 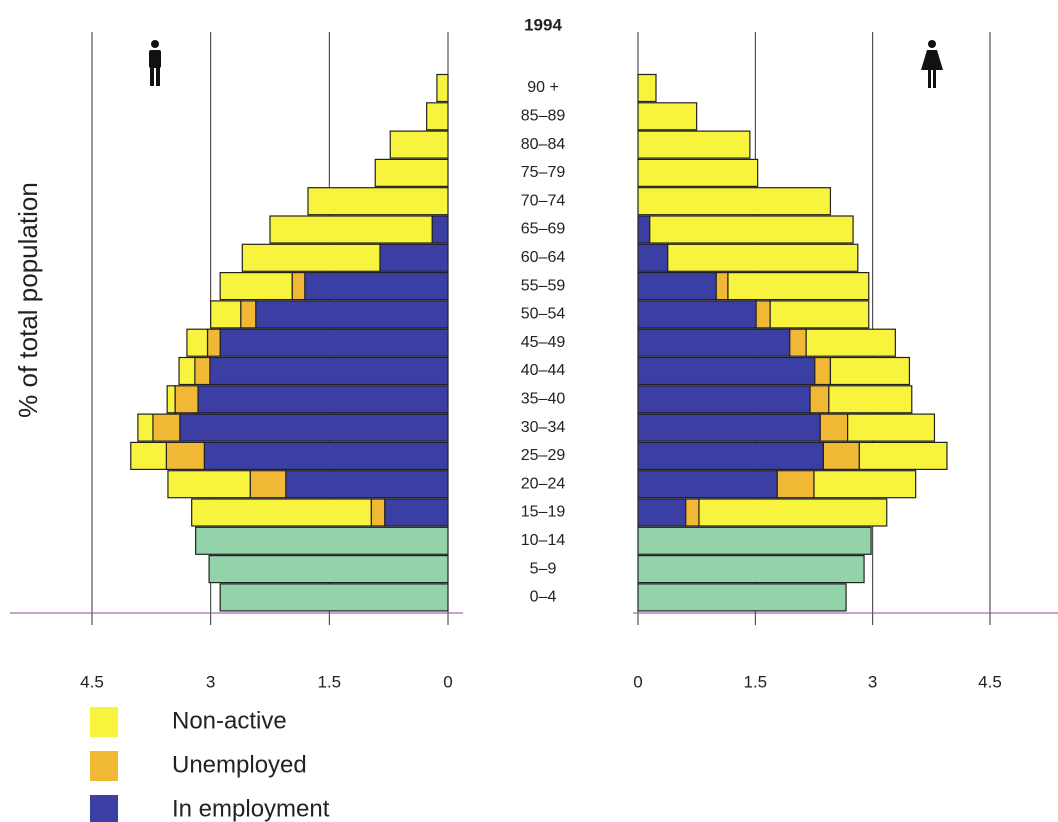 I want to click on male-icon, so click(x=155, y=63).